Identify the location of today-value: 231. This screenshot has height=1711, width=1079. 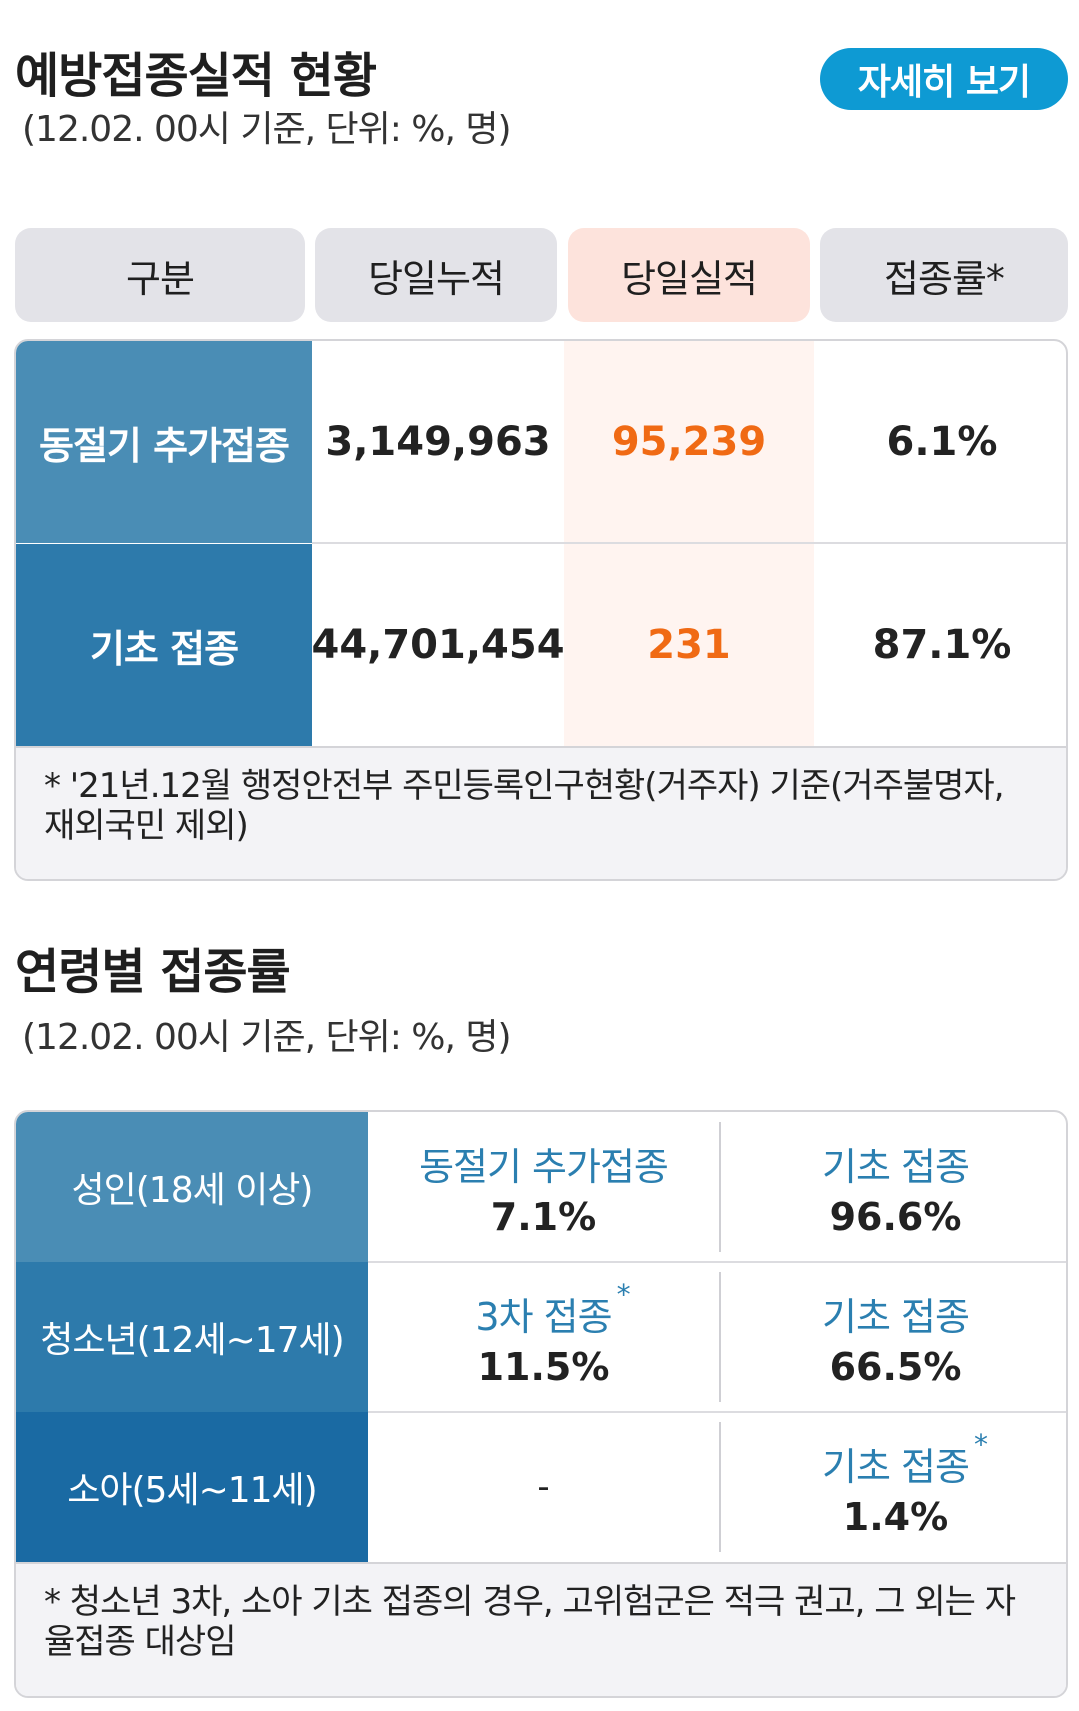
(689, 645).